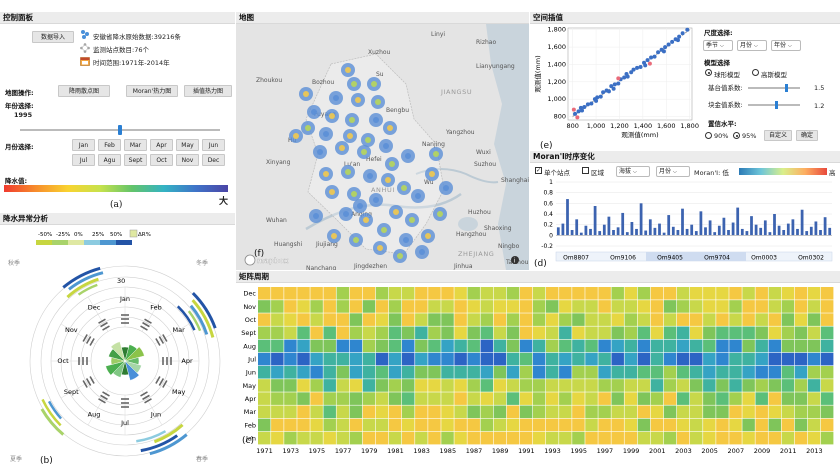 This screenshot has height=470, width=840. Describe the element at coordinates (213, 145) in the screenshot. I see `month-button-jun: Jun` at that location.